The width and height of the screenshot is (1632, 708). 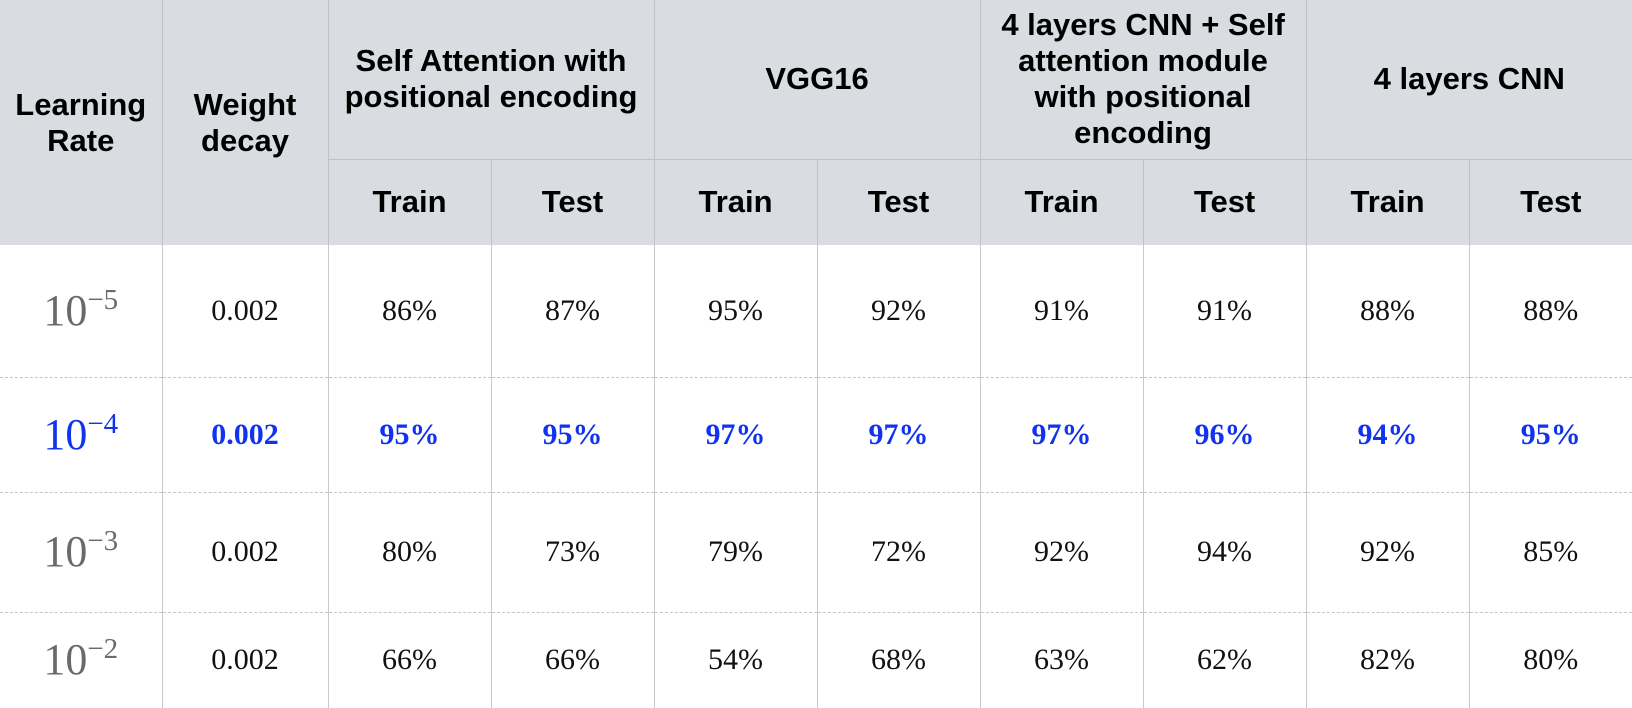 What do you see at coordinates (1388, 435) in the screenshot?
I see `train-accuracy-cell: 94%` at bounding box center [1388, 435].